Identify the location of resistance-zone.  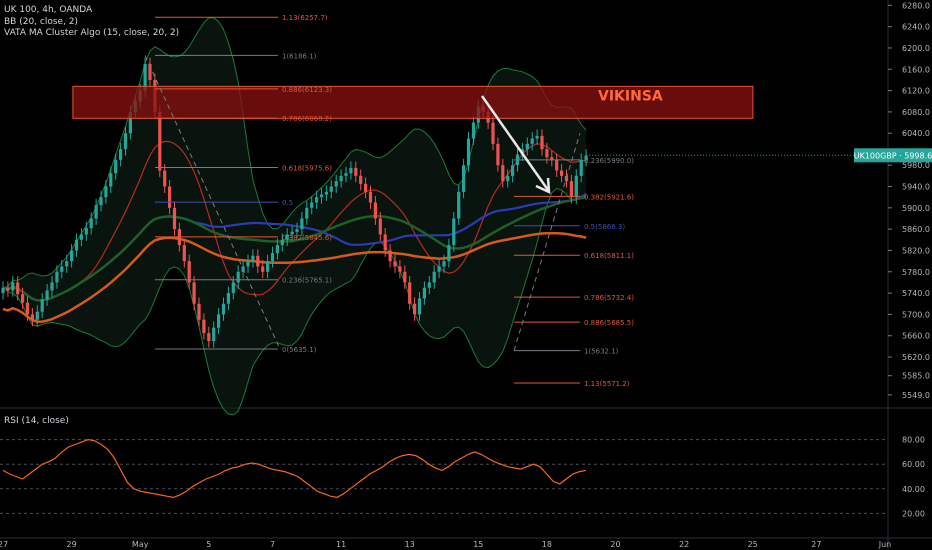
(413, 102).